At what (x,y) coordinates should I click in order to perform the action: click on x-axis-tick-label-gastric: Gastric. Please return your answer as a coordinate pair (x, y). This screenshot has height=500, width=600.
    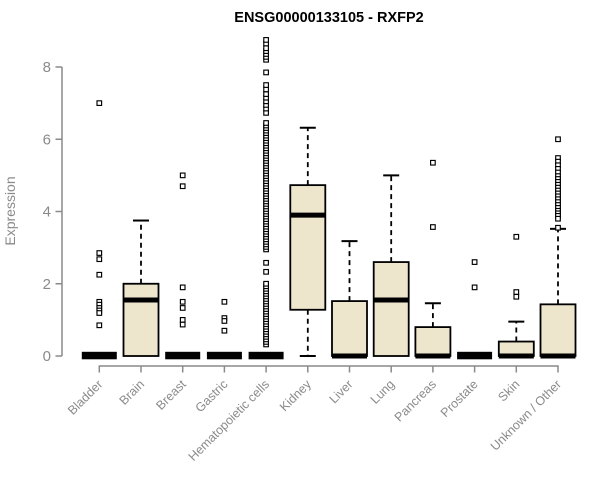
    Looking at the image, I should click on (212, 396).